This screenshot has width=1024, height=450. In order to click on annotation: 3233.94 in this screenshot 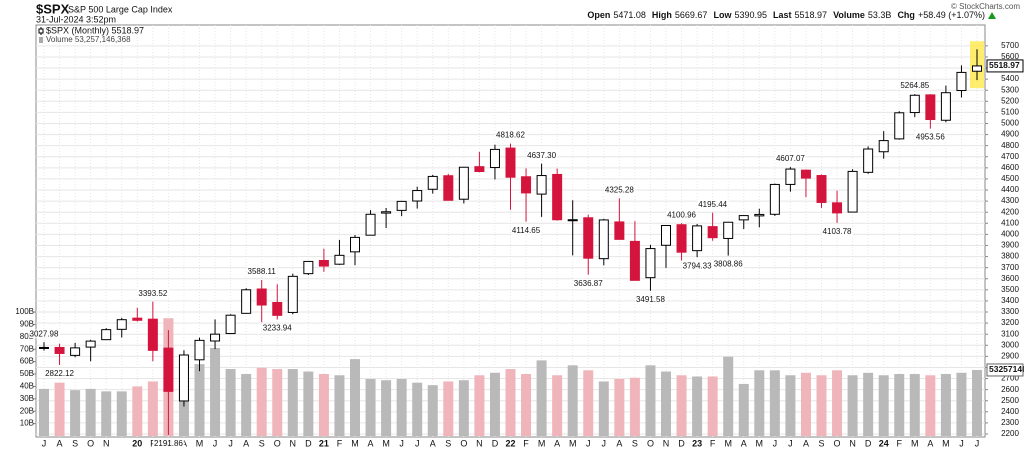, I will do `click(277, 327)`.